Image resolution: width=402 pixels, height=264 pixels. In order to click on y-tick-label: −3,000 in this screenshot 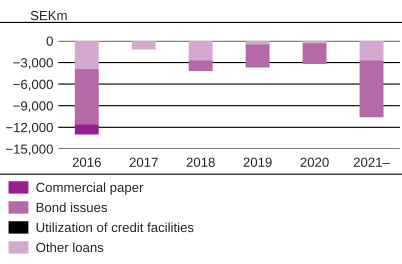, I will do `click(33, 63)`.